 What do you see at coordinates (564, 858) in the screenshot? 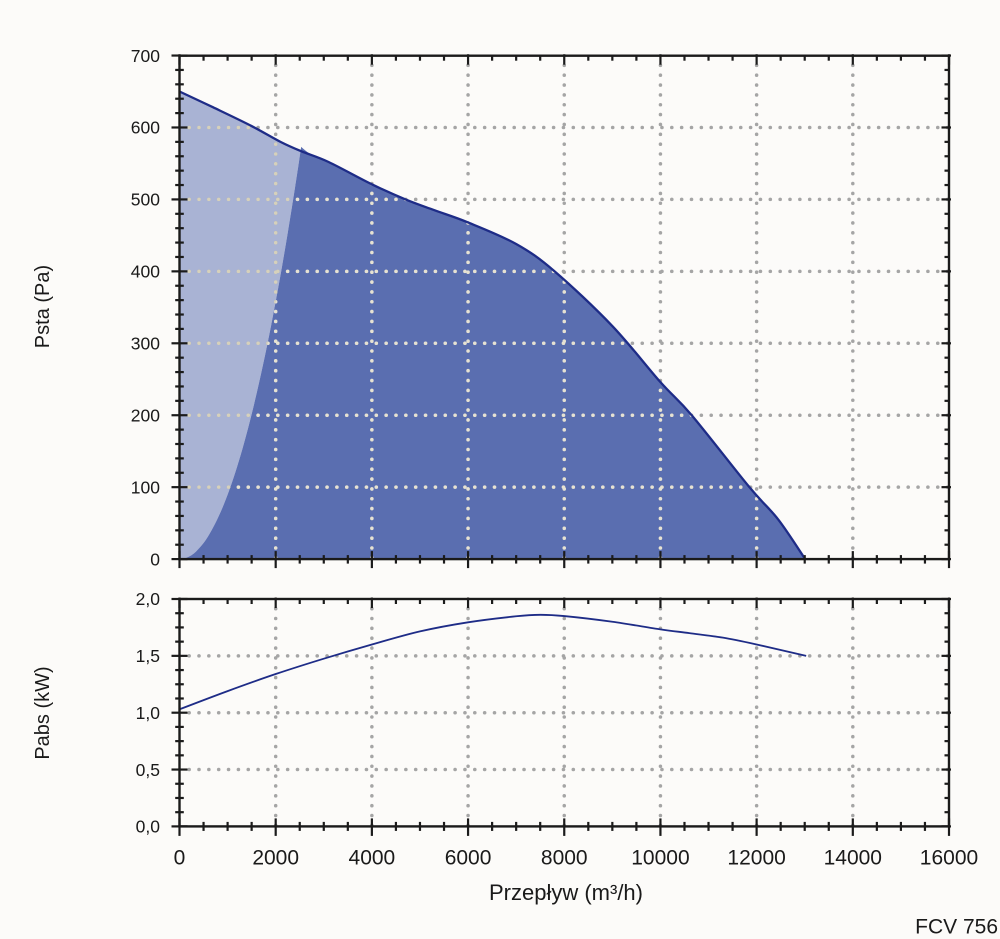
I see `svg-text: 8000` at bounding box center [564, 858].